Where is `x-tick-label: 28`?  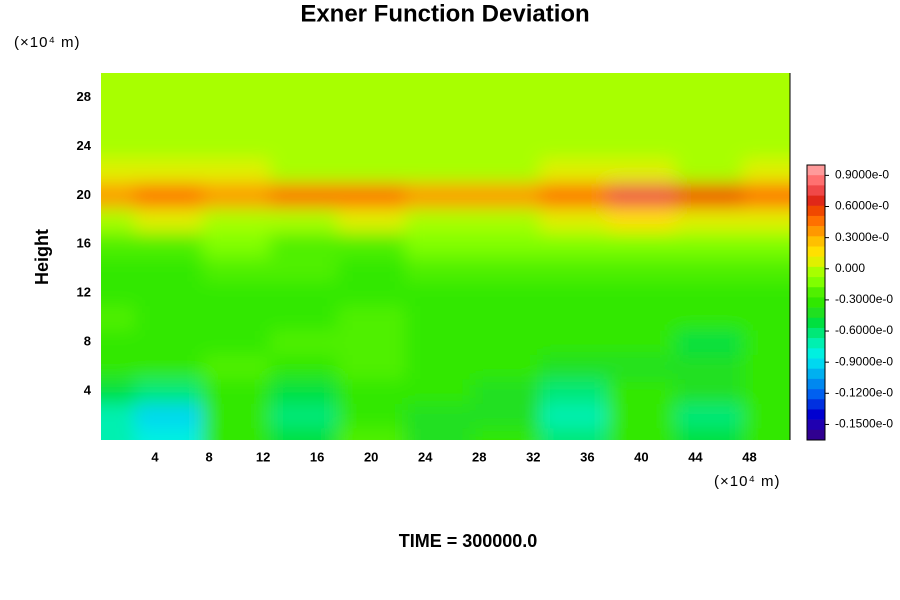
x-tick-label: 28 is located at coordinates (479, 456).